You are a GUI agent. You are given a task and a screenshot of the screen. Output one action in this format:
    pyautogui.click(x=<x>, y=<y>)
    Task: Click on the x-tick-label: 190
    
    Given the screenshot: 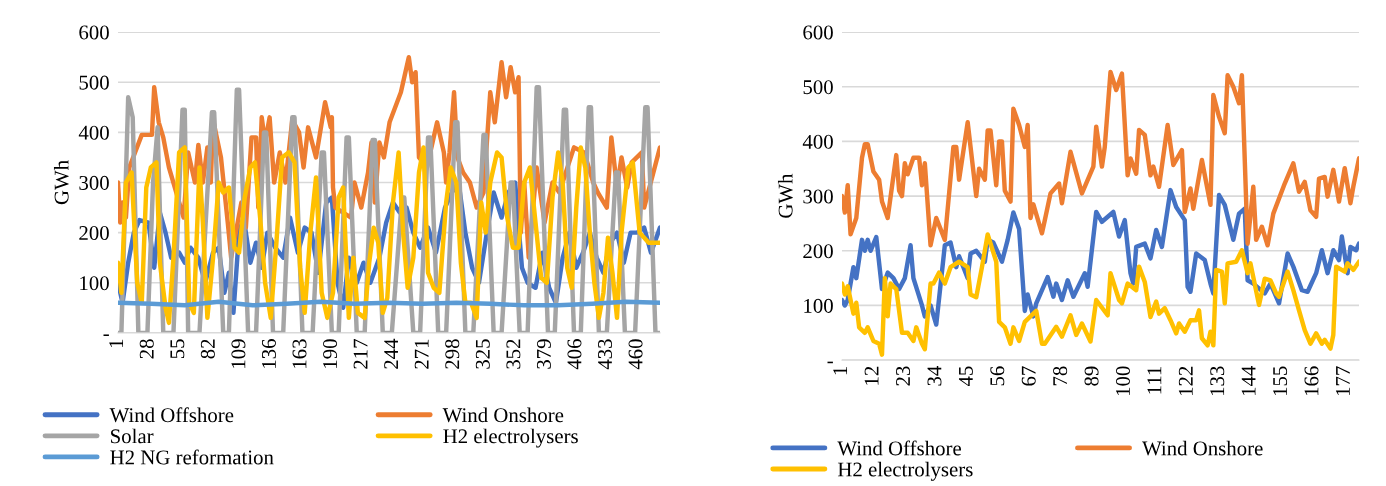 What is the action you would take?
    pyautogui.click(x=330, y=353)
    